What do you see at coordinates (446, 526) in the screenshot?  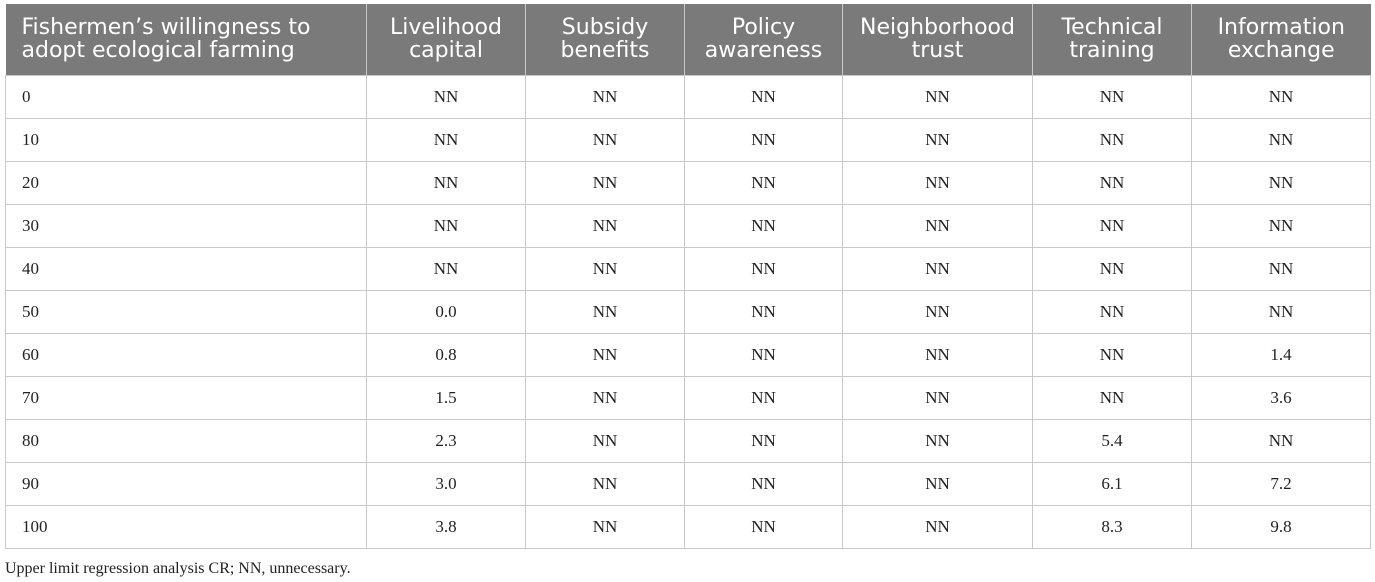 I see `value-cell: 3.8` at bounding box center [446, 526].